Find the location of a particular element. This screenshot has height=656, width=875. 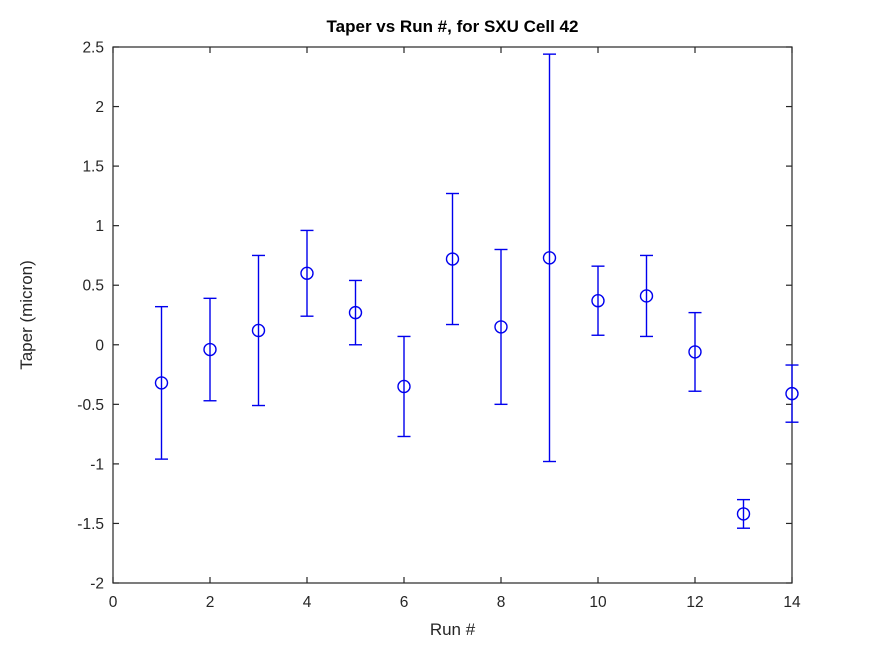

x-axis-label: Run # is located at coordinates (452, 629).